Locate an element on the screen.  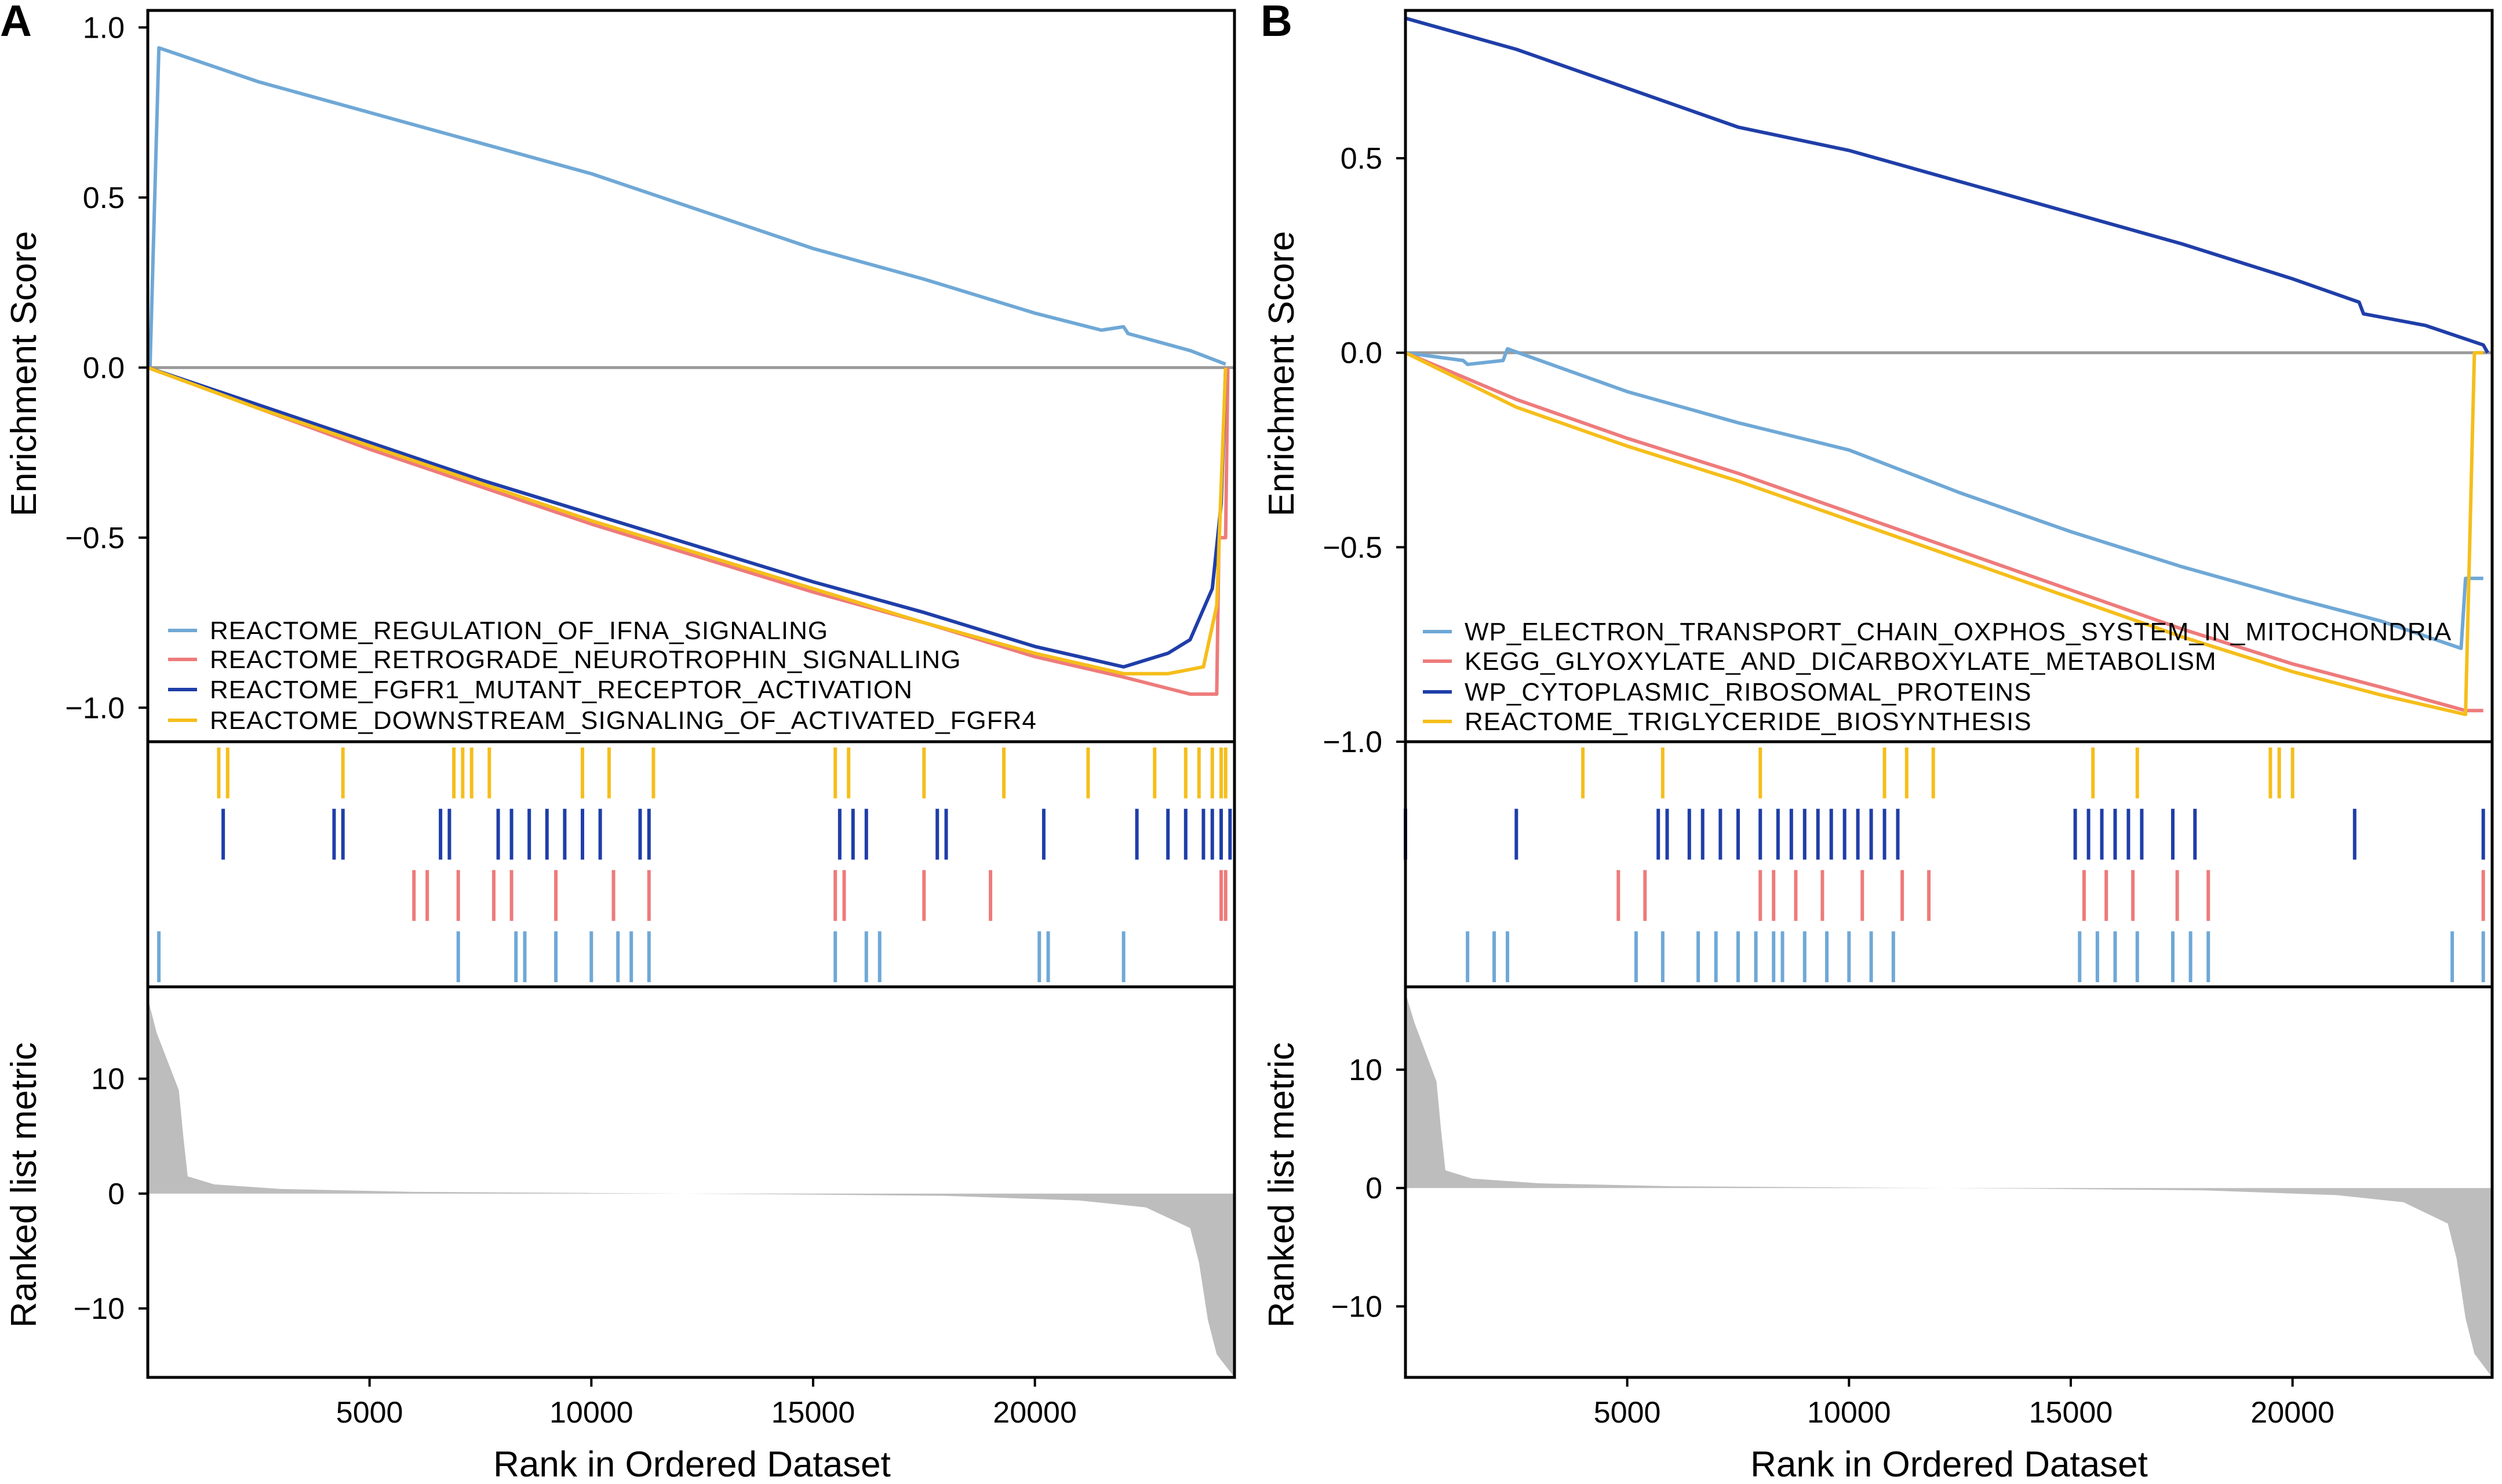
metric-ytick-label-a-1: 10 is located at coordinates (108, 1079).